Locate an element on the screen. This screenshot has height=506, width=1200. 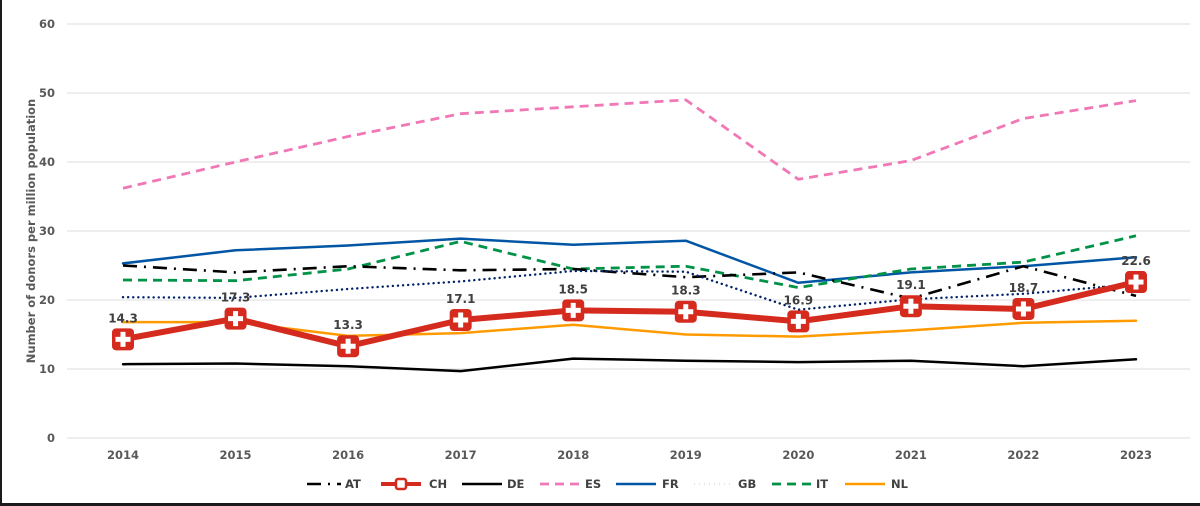
y-tick-label: 30 is located at coordinates (47, 231).